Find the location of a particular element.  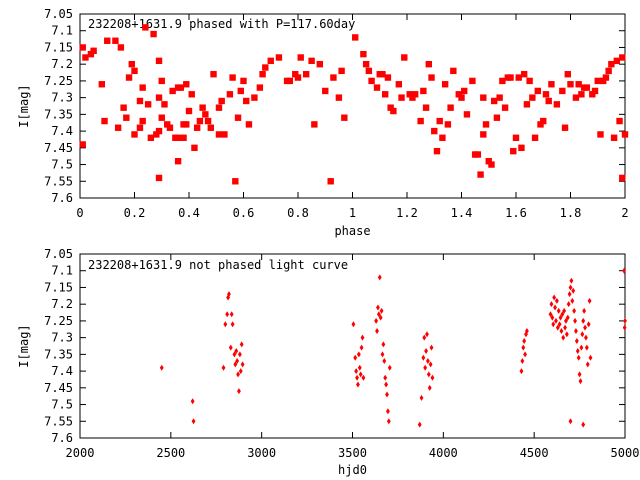

y-tick-label: 7.3 is located at coordinates (62, 338).